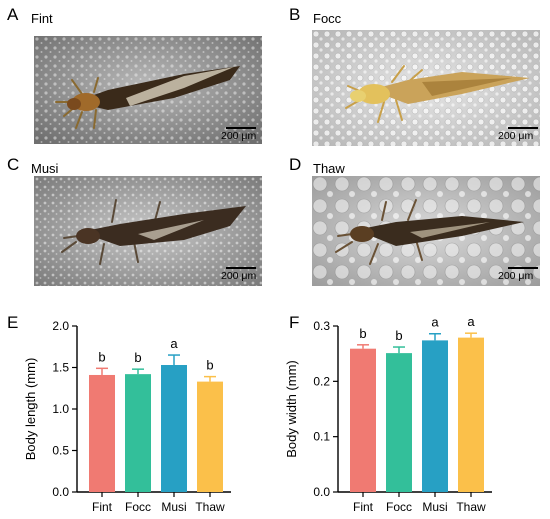  What do you see at coordinates (30, 409) in the screenshot?
I see `y-axis-label: Body length (mm)` at bounding box center [30, 409].